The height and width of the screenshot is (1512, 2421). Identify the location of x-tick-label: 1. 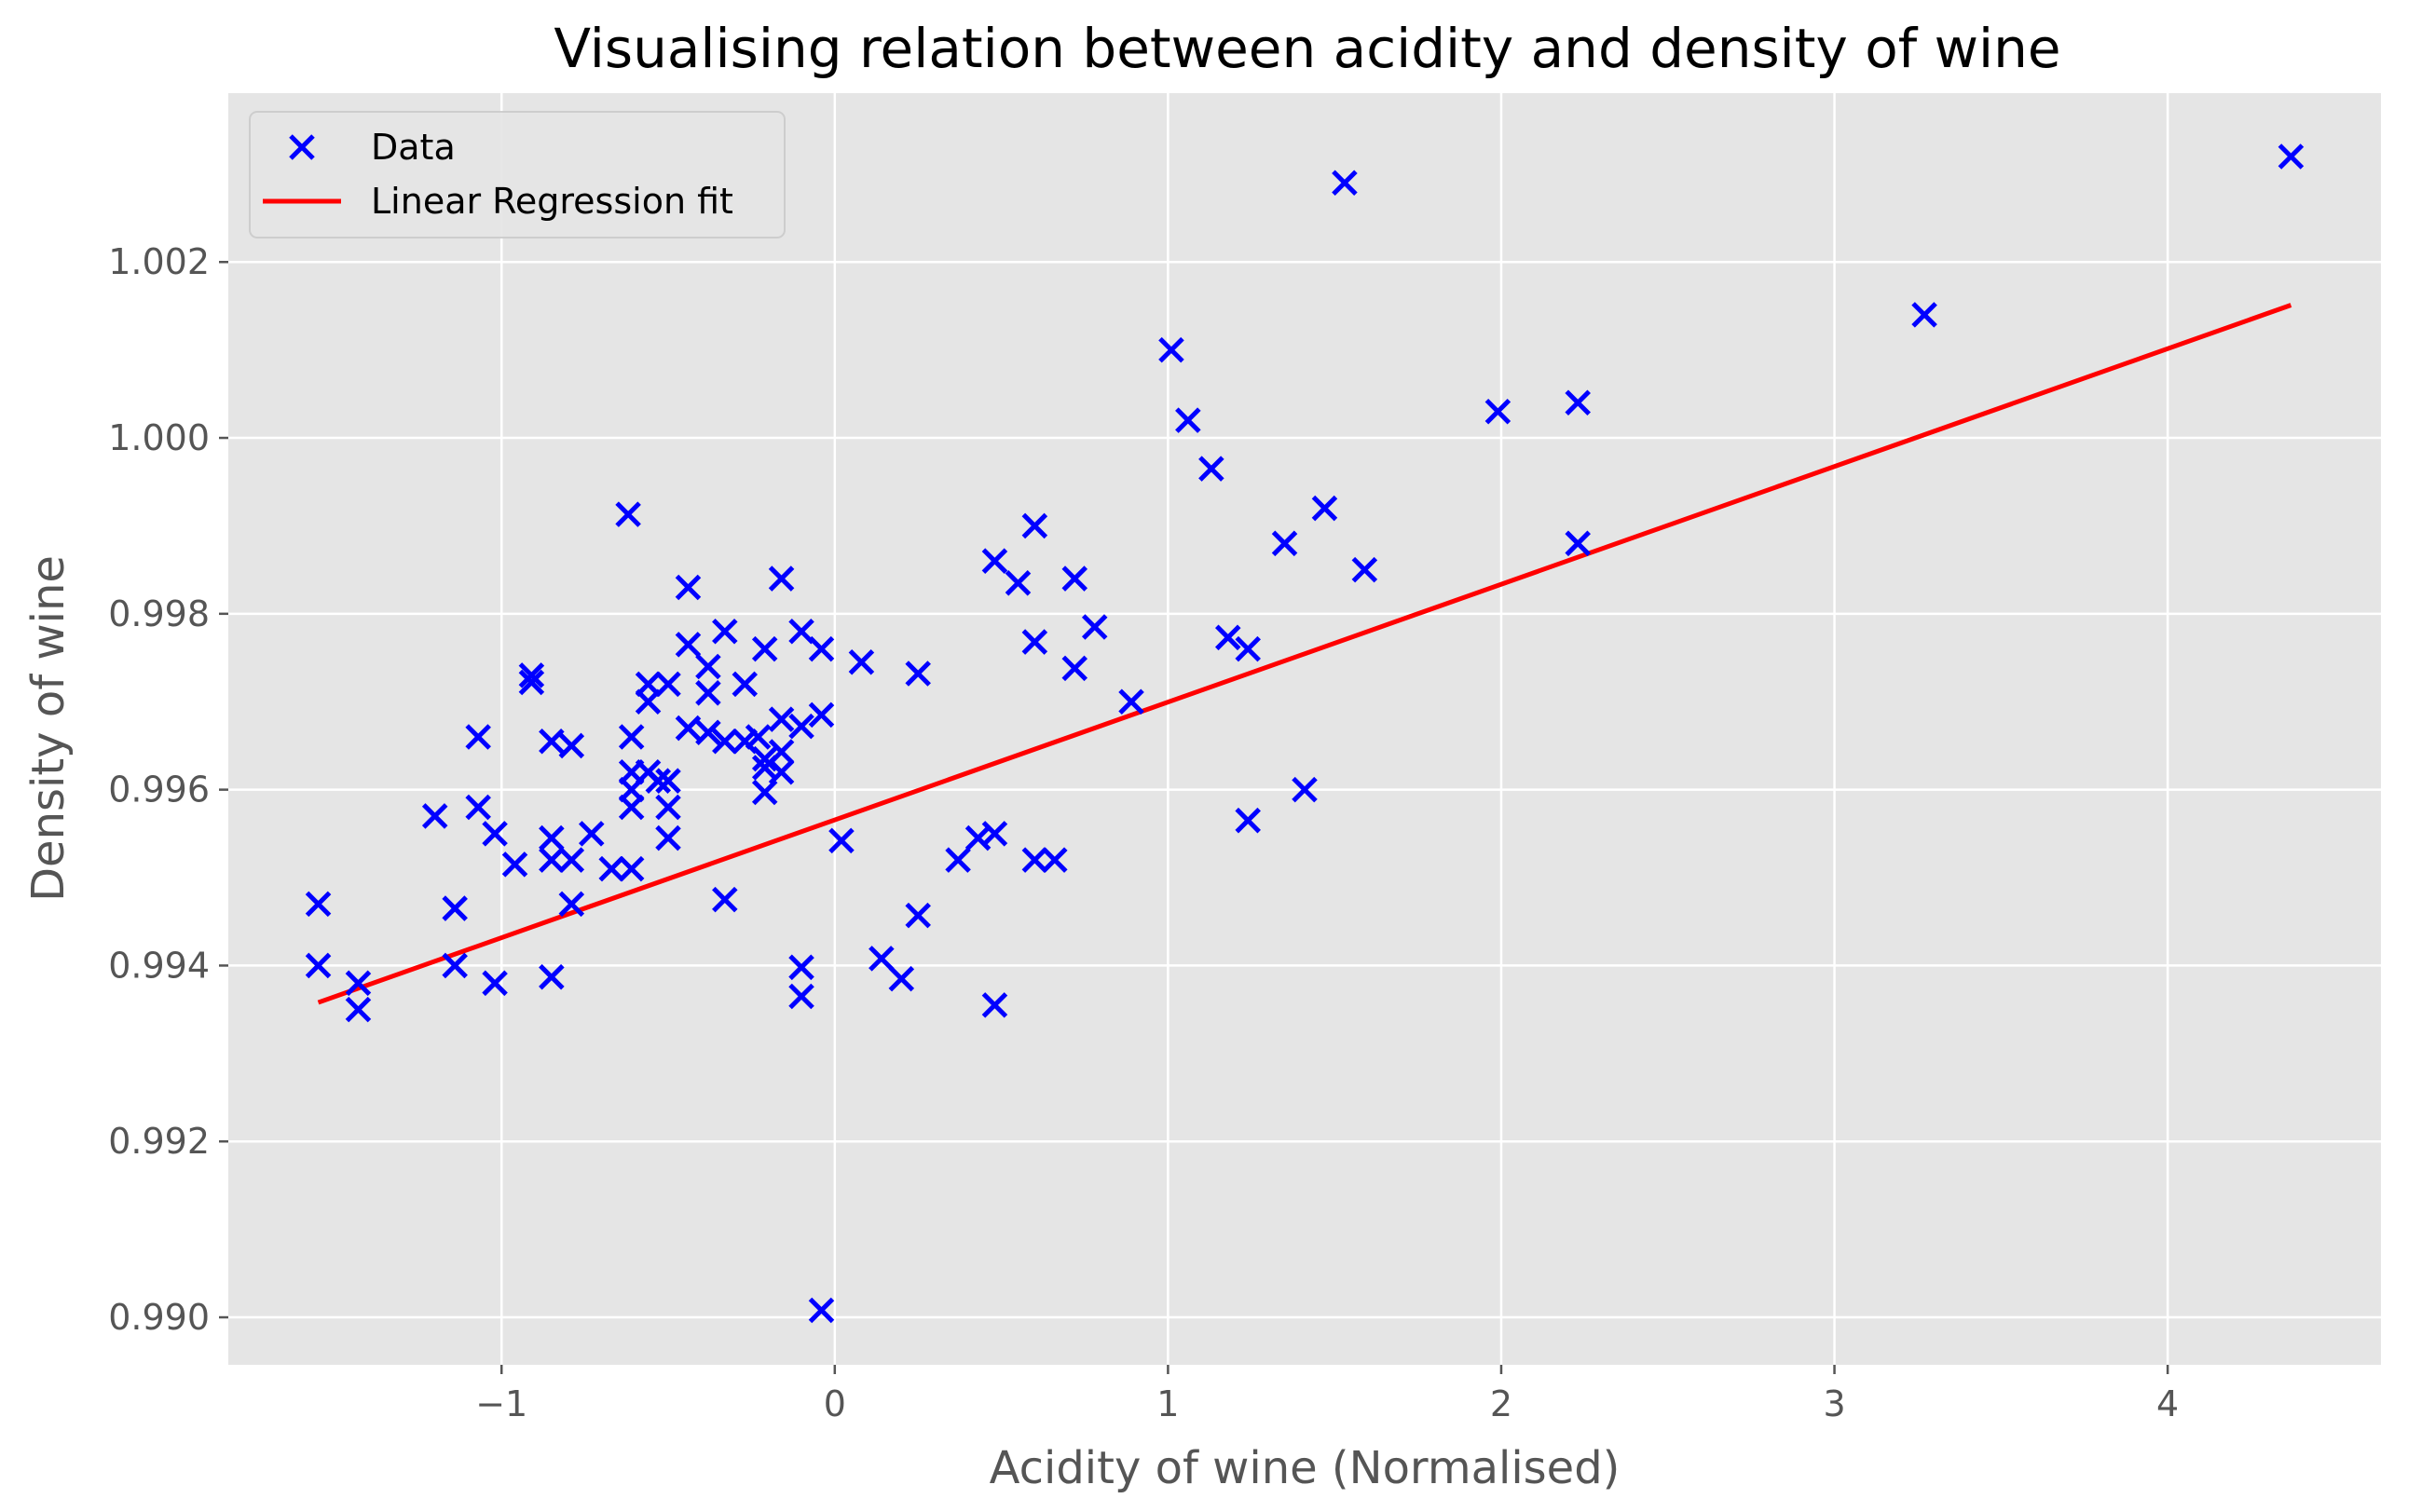
(1167, 1403).